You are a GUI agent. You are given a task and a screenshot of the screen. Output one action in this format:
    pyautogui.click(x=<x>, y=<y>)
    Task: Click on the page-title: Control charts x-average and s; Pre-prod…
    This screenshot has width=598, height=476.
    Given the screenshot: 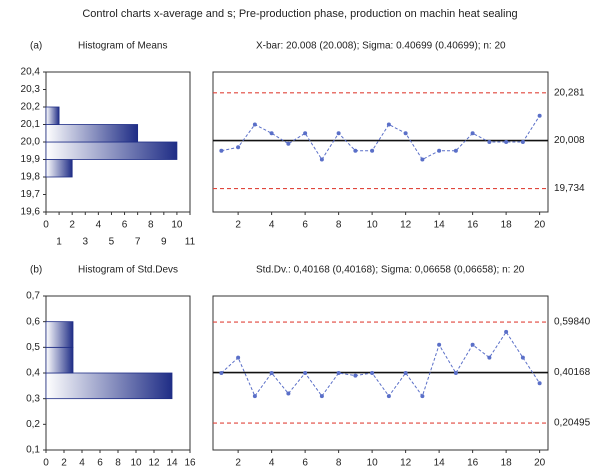 What is the action you would take?
    pyautogui.click(x=299, y=14)
    